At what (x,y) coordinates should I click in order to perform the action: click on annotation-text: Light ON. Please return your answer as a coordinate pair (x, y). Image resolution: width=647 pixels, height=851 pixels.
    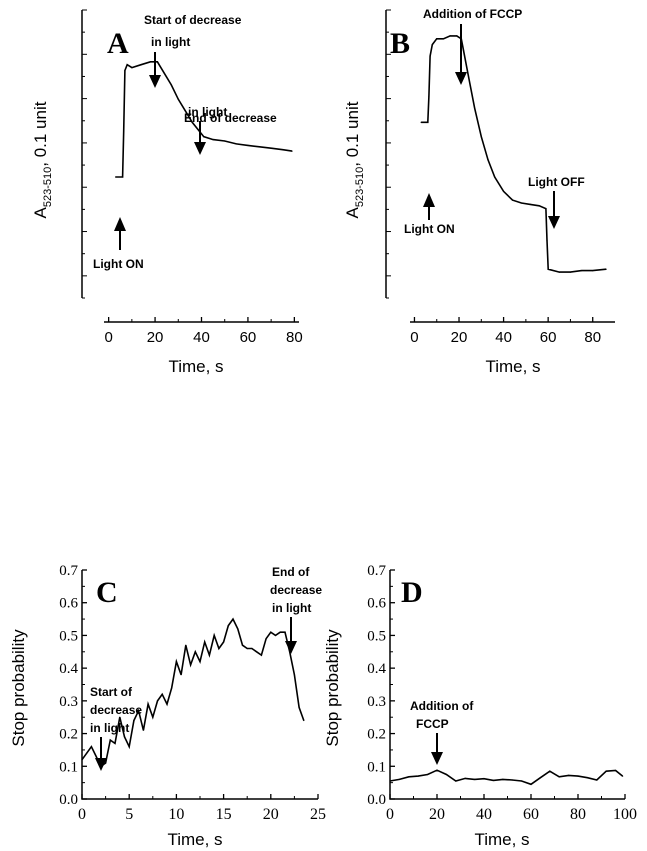
    Looking at the image, I should click on (118, 264).